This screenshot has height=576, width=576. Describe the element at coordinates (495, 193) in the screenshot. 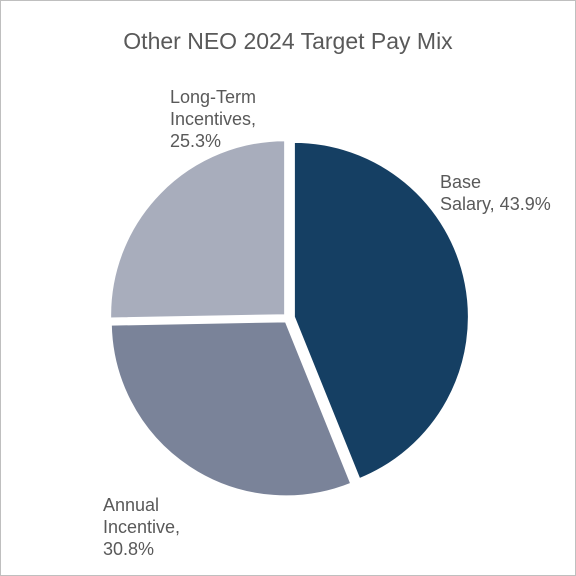

I see `slice-label-base-salary: Base Salary, 43.9%` at that location.